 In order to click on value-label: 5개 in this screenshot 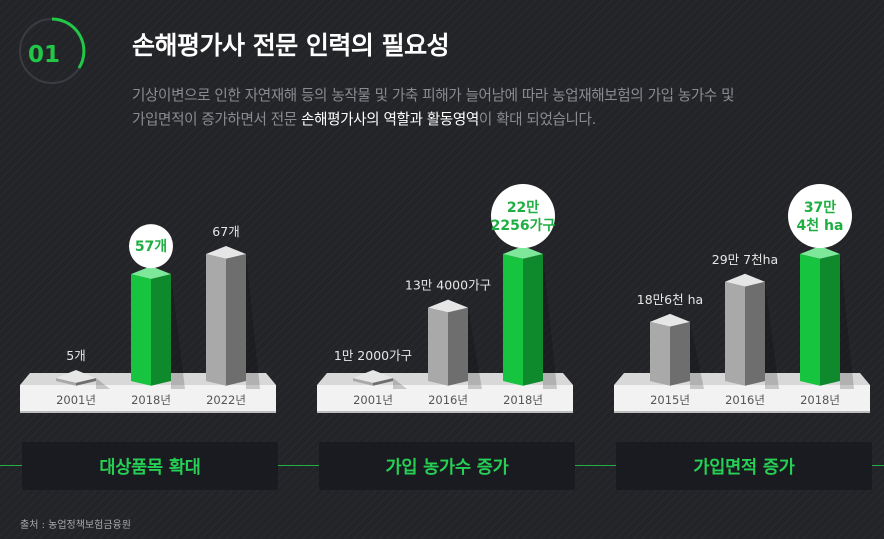, I will do `click(75, 355)`.